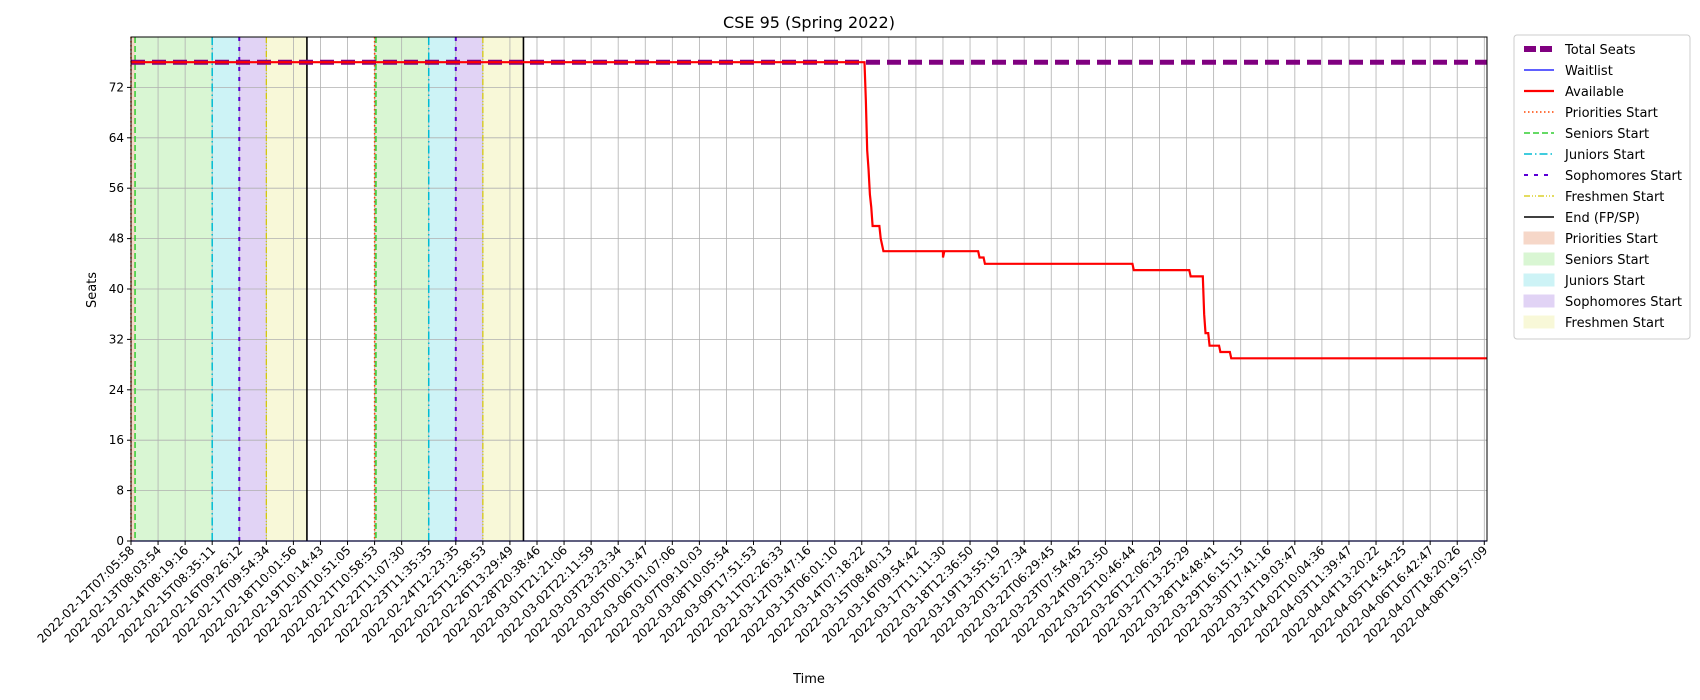 The image size is (1700, 700). Describe the element at coordinates (1539, 301) in the screenshot. I see `legend-patch-sophomores-start` at that location.